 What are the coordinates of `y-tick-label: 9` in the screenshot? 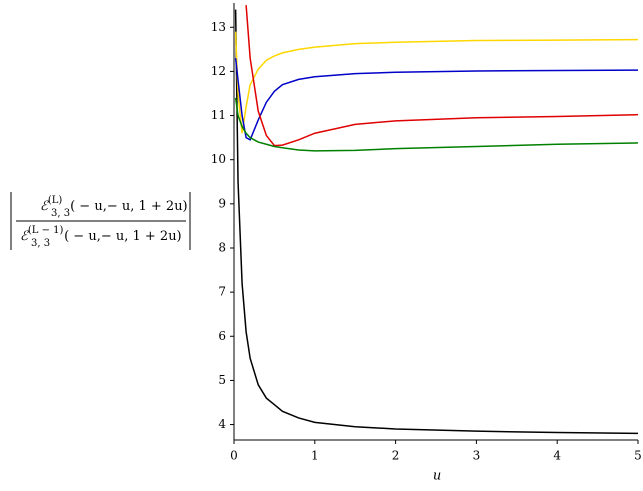 It's located at (222, 203).